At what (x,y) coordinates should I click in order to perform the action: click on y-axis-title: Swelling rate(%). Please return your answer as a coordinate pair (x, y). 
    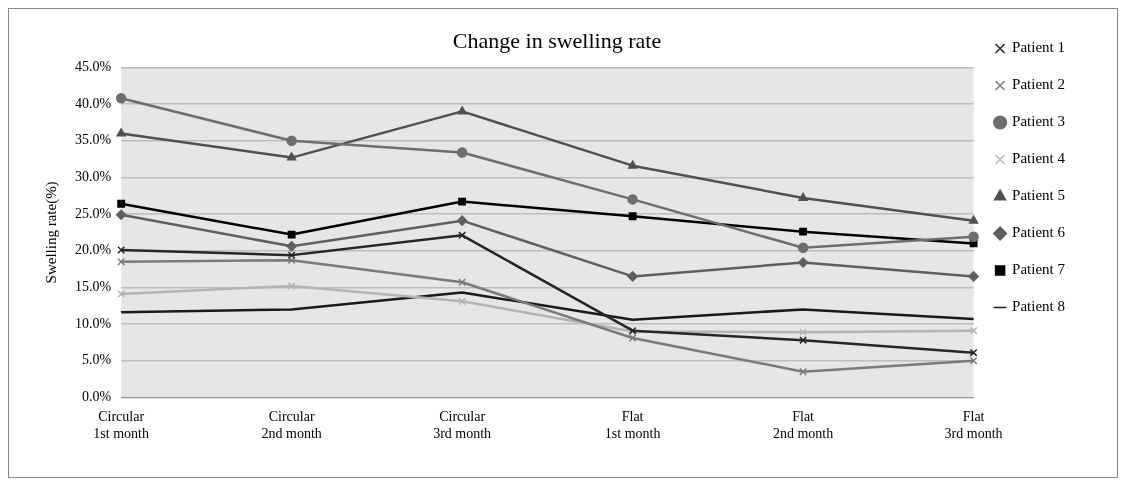
    Looking at the image, I should click on (51, 232).